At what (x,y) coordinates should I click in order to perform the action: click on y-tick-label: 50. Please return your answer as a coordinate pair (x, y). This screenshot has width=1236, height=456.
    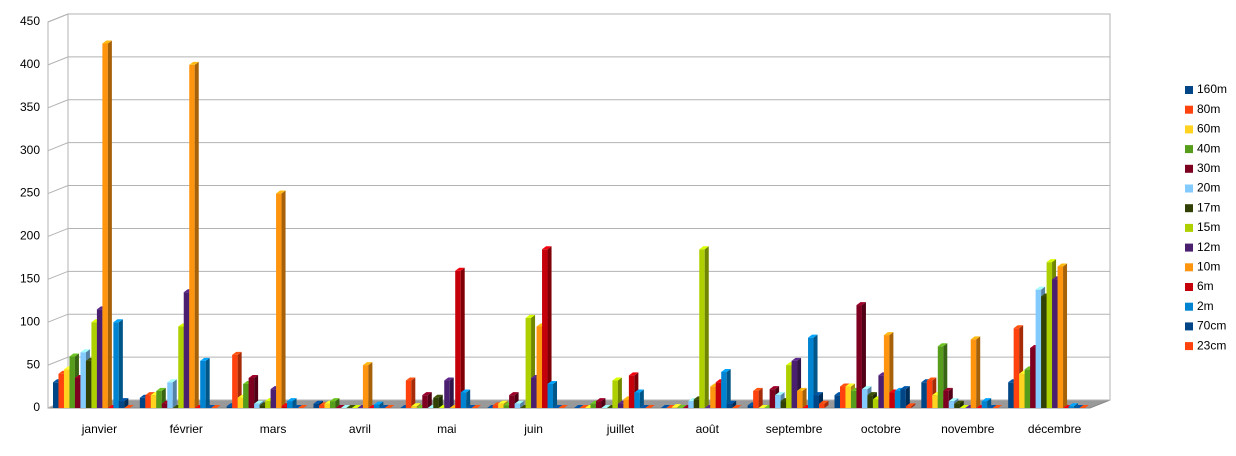
    Looking at the image, I should click on (34, 364).